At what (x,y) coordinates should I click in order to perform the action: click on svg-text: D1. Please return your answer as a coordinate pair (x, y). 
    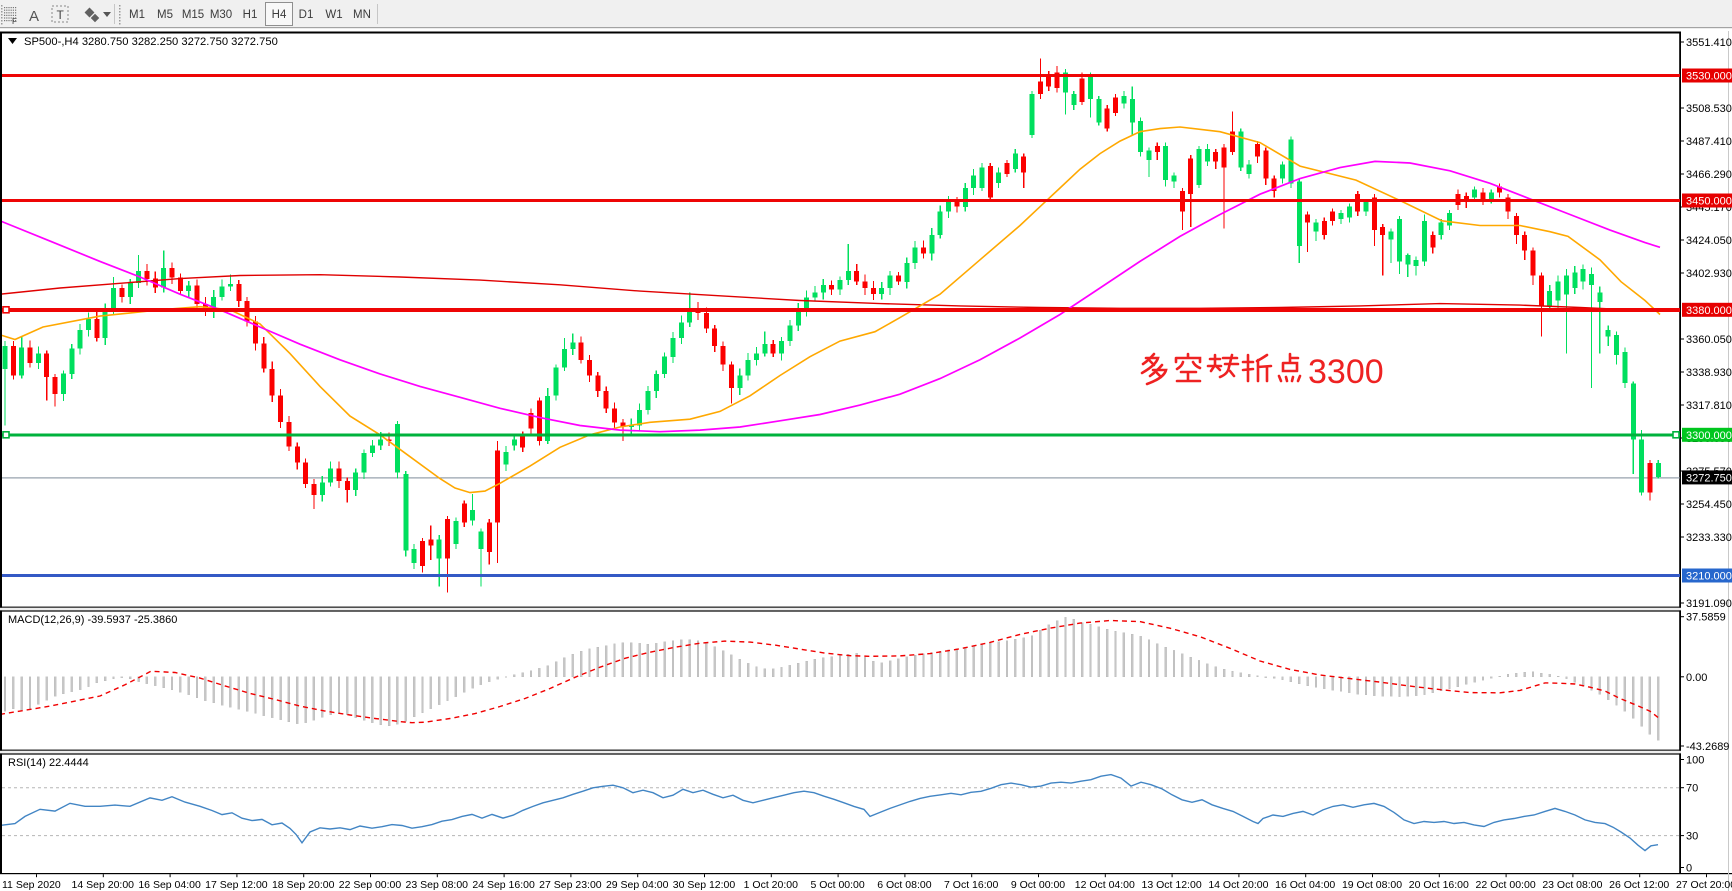
    Looking at the image, I should click on (306, 15).